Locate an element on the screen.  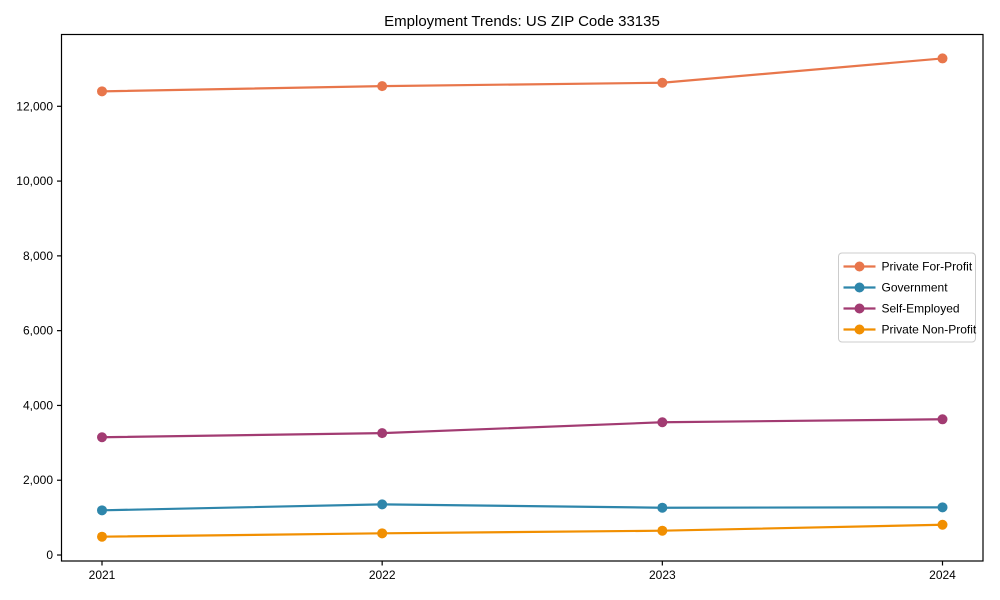
series-self-employed is located at coordinates (522, 428).